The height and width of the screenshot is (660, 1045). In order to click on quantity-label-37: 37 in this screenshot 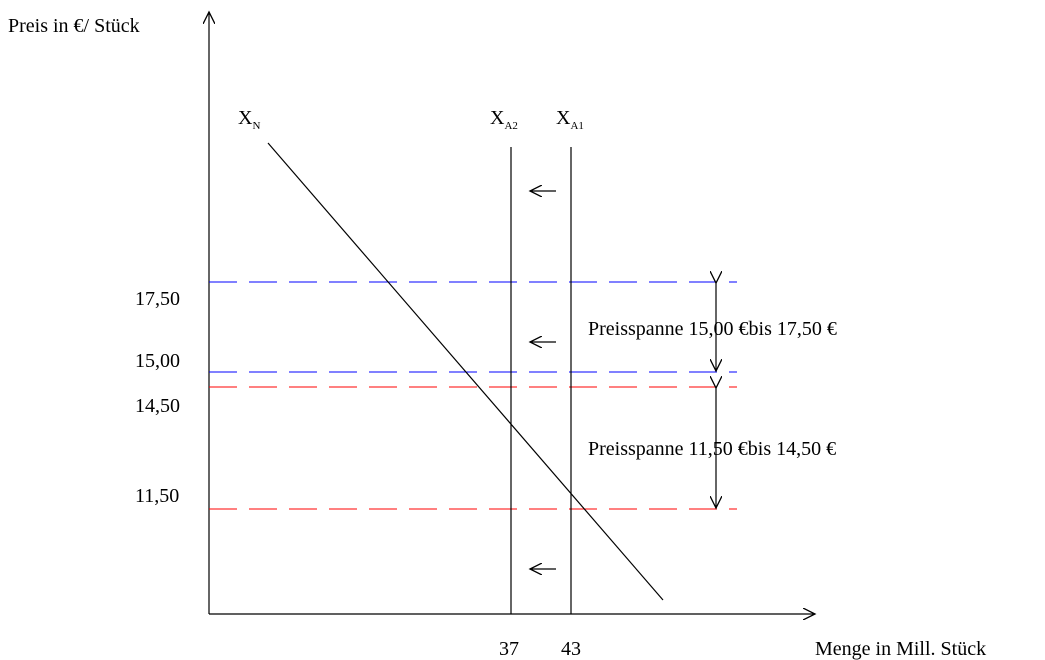, I will do `click(509, 649)`.